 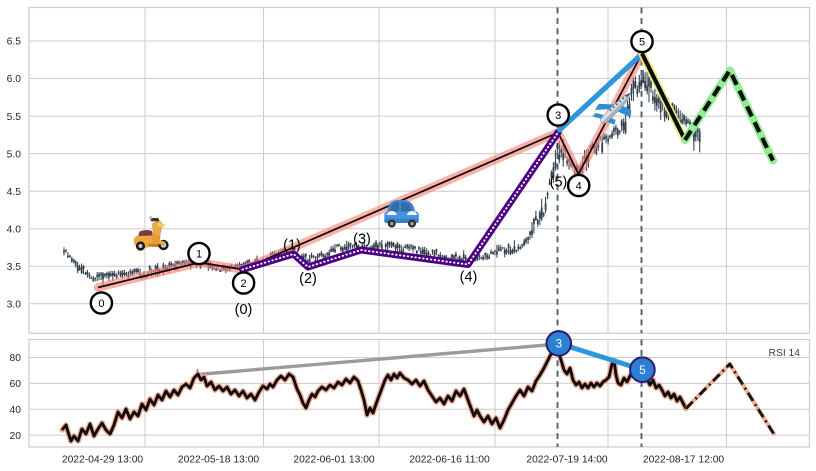 I want to click on svg-text: 2, so click(x=244, y=284).